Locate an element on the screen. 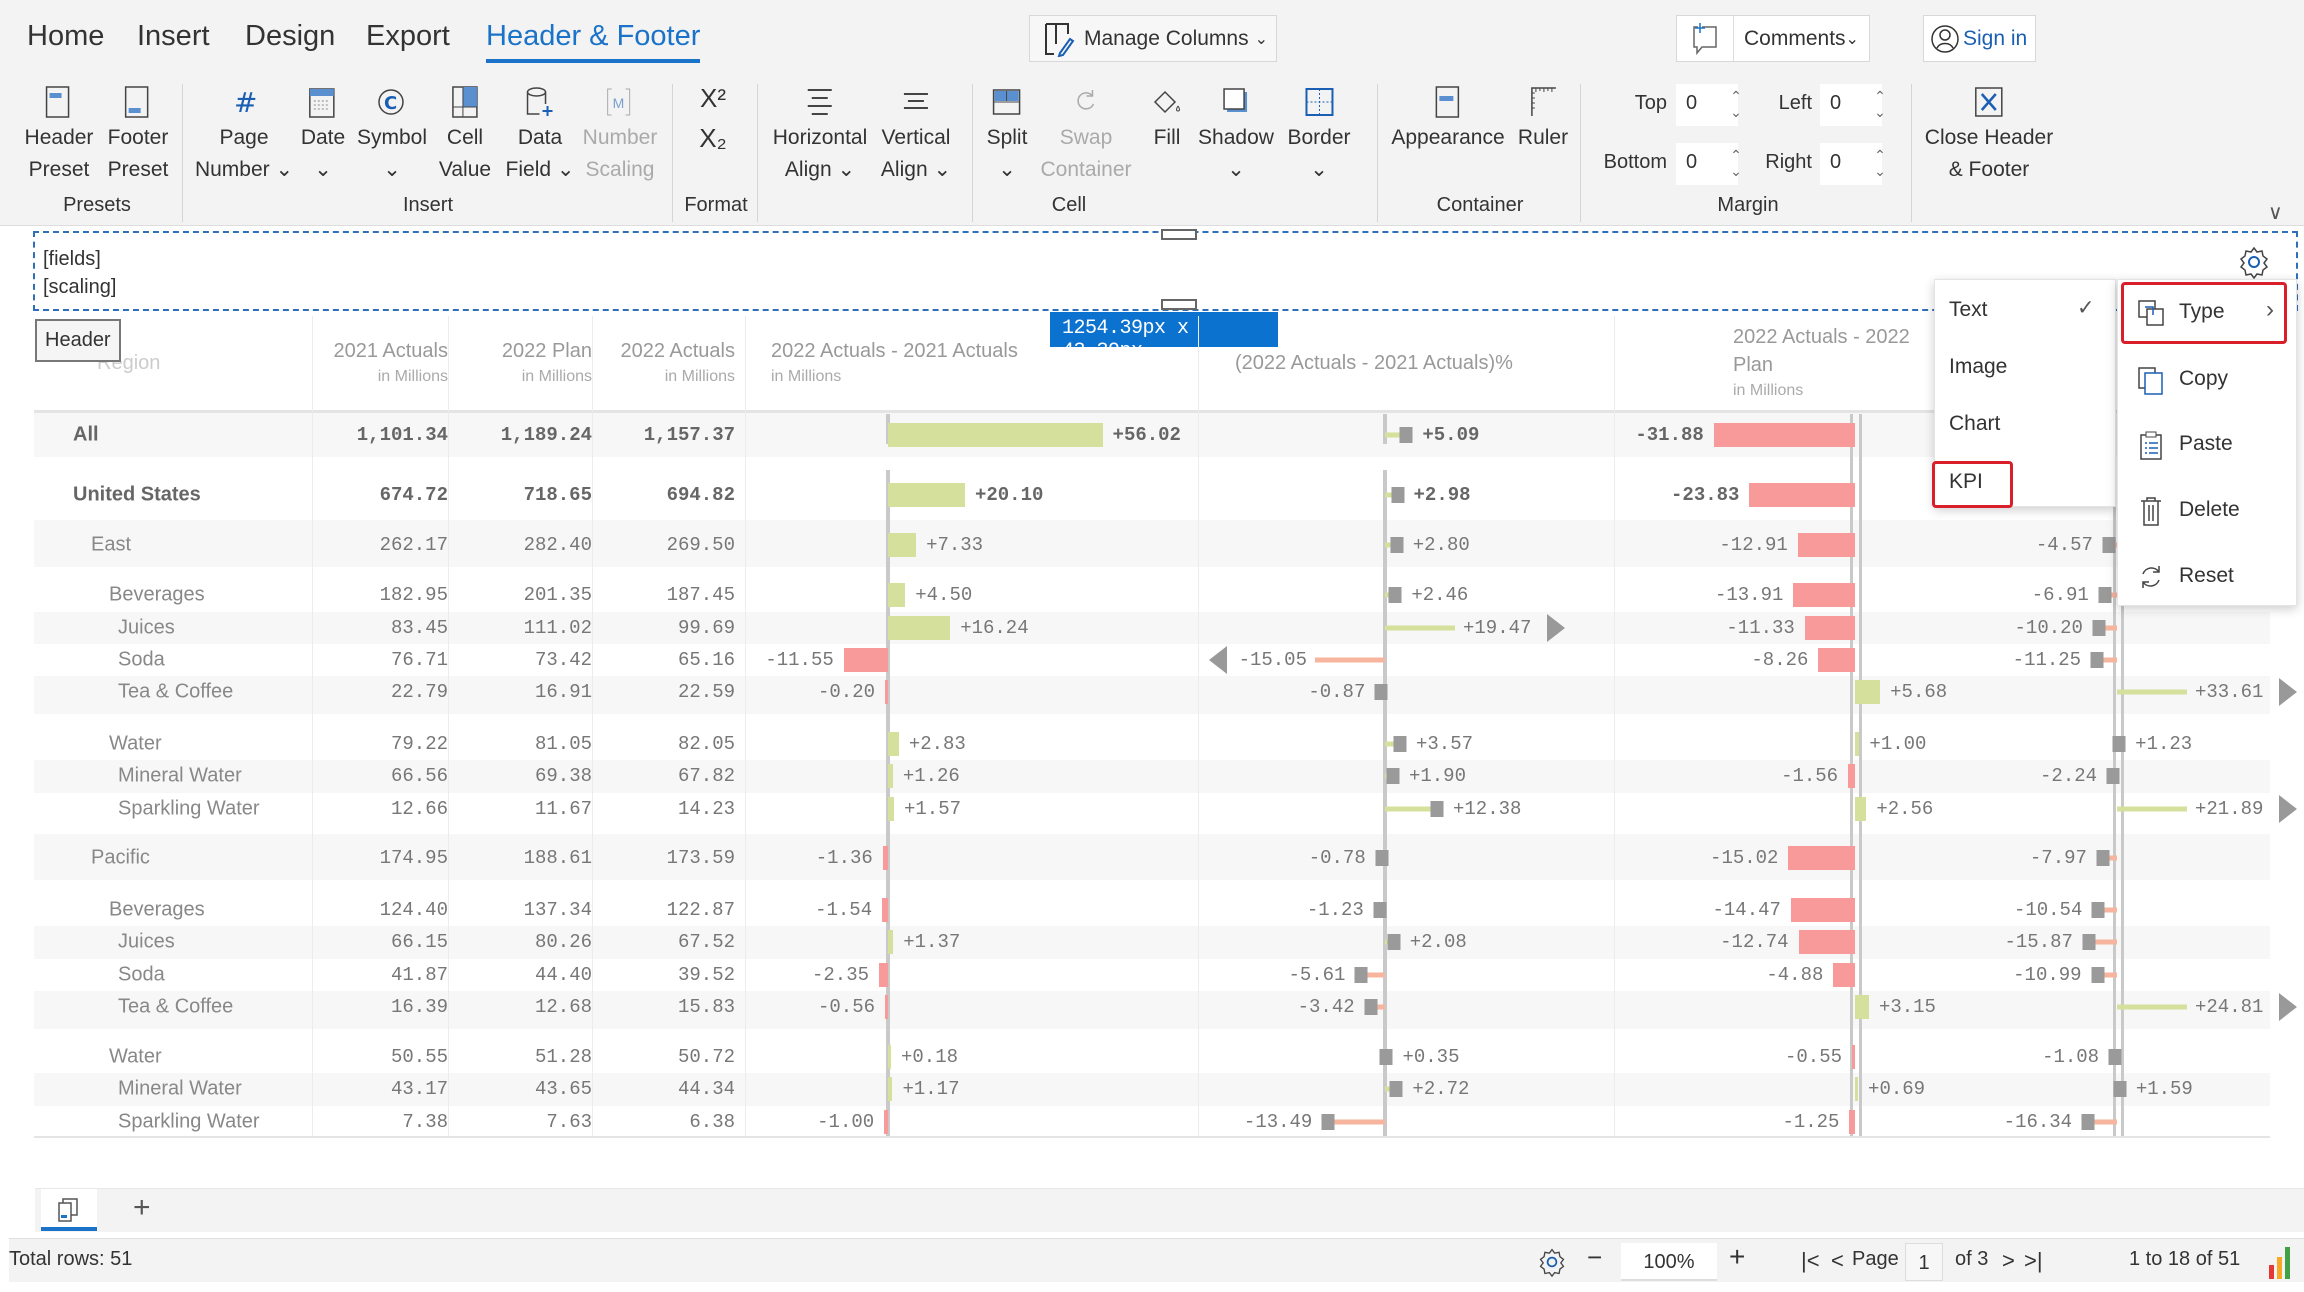 This screenshot has height=1292, width=2304. table-cell: 187.45 is located at coordinates (700, 595).